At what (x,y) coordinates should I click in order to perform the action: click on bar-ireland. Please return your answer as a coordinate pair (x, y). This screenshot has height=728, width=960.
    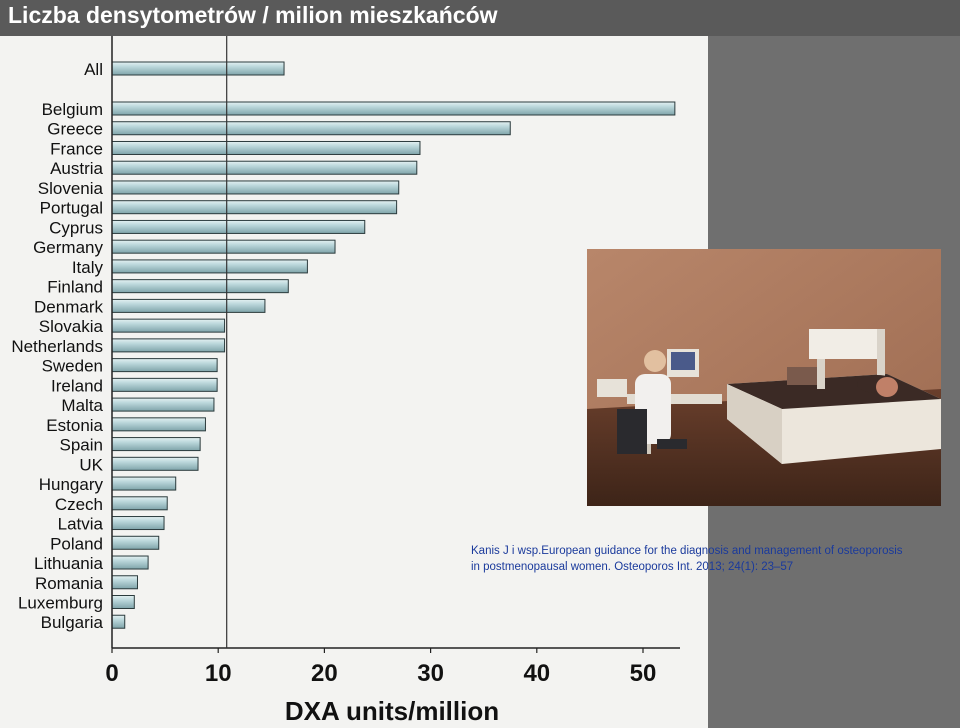
    Looking at the image, I should click on (164, 384).